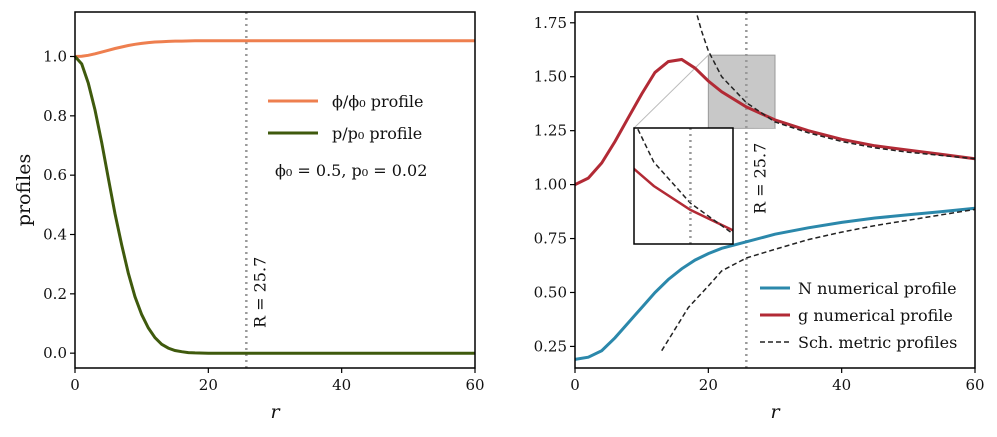 This screenshot has height=437, width=997. What do you see at coordinates (55, 294) in the screenshot?
I see `y-tick-label: 0.2` at bounding box center [55, 294].